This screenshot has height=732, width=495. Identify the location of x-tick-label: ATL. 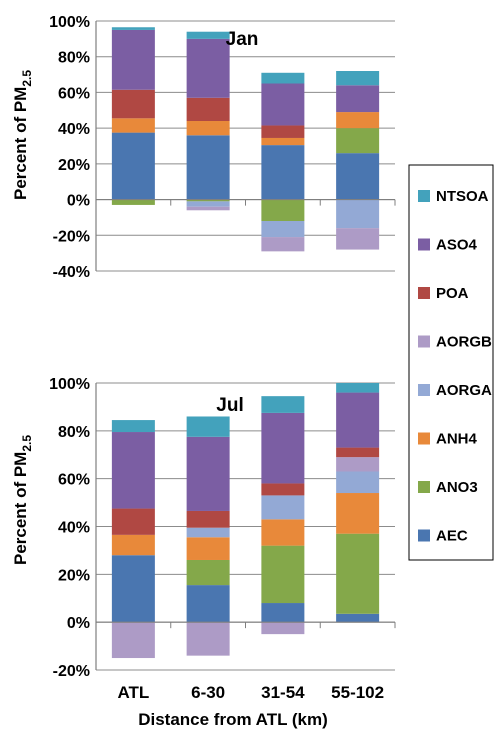
(133, 692).